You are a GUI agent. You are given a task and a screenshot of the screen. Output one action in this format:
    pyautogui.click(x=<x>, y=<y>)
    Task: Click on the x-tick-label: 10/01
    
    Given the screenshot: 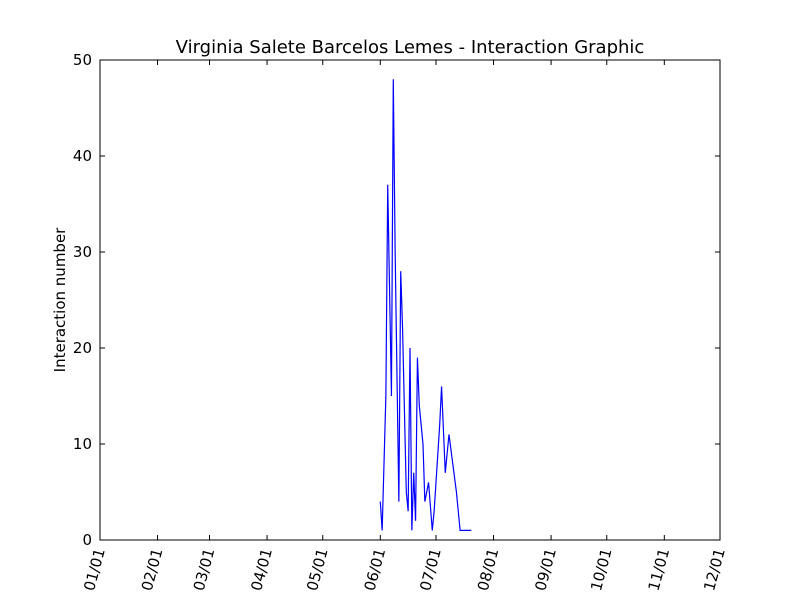 What is the action you would take?
    pyautogui.click(x=601, y=569)
    